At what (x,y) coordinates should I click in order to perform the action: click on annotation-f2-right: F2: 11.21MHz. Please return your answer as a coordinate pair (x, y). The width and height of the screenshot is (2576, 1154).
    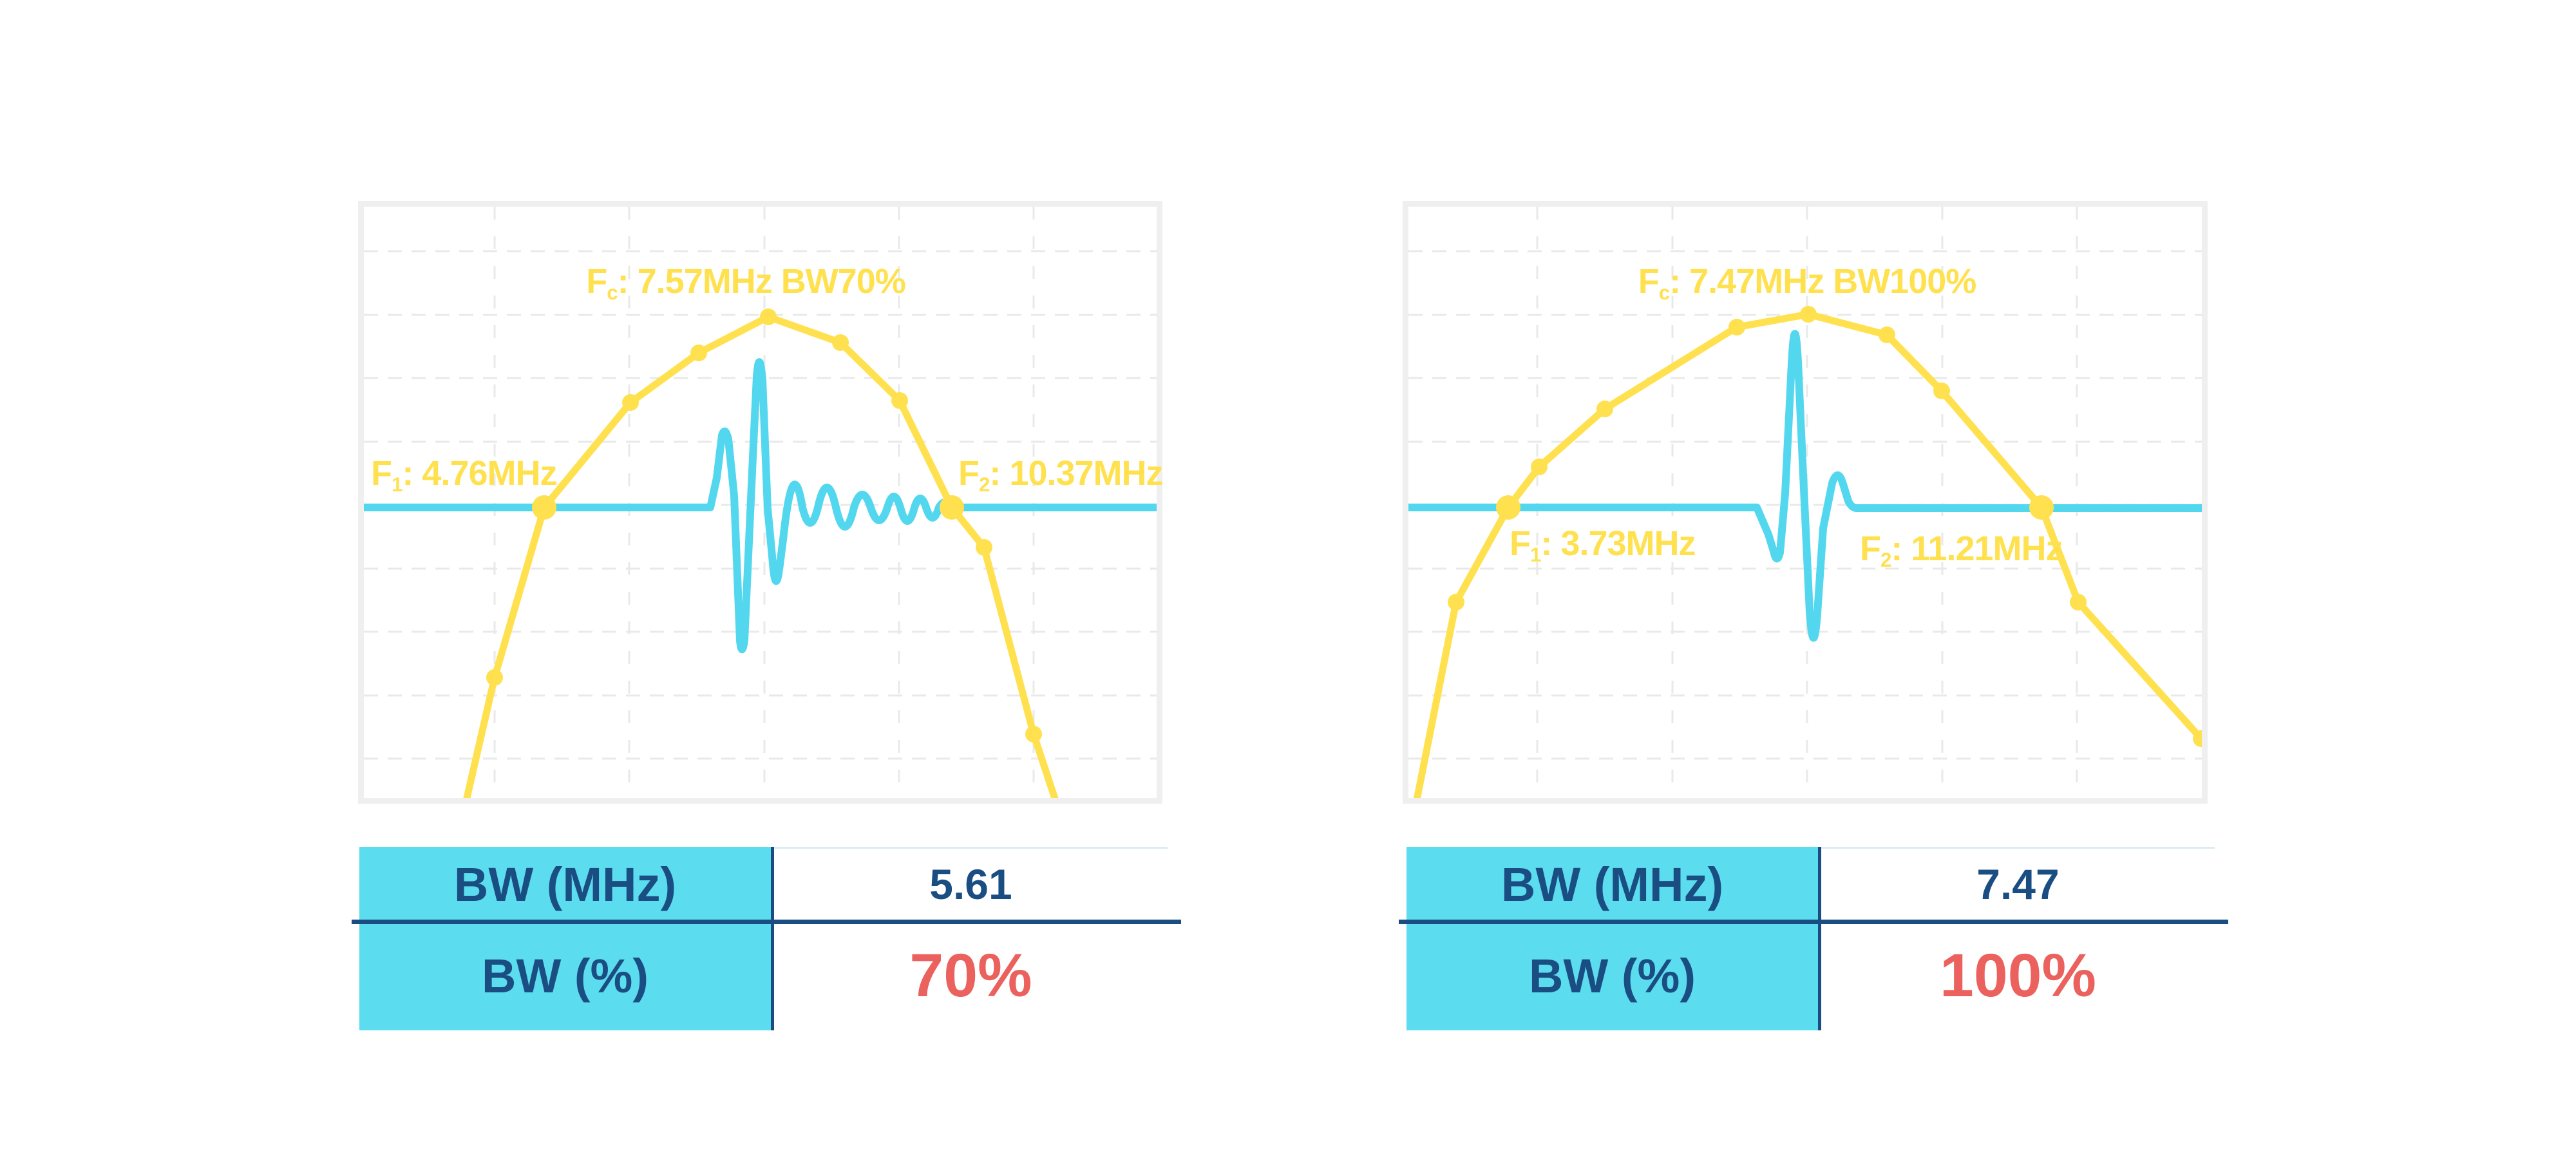
    Looking at the image, I should click on (1962, 550).